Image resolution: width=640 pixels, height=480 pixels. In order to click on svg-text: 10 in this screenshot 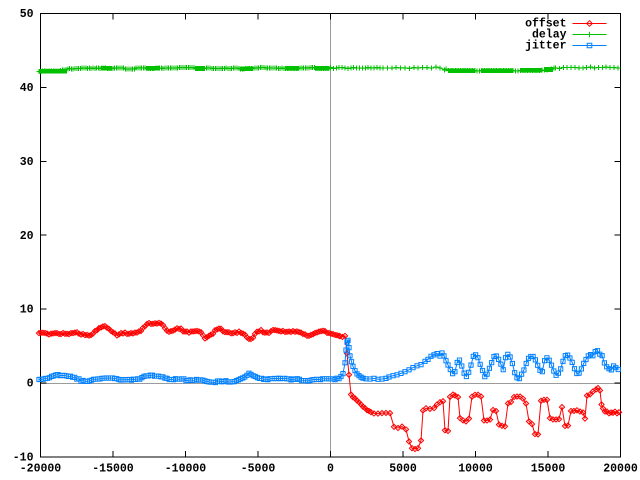, I will do `click(27, 310)`.